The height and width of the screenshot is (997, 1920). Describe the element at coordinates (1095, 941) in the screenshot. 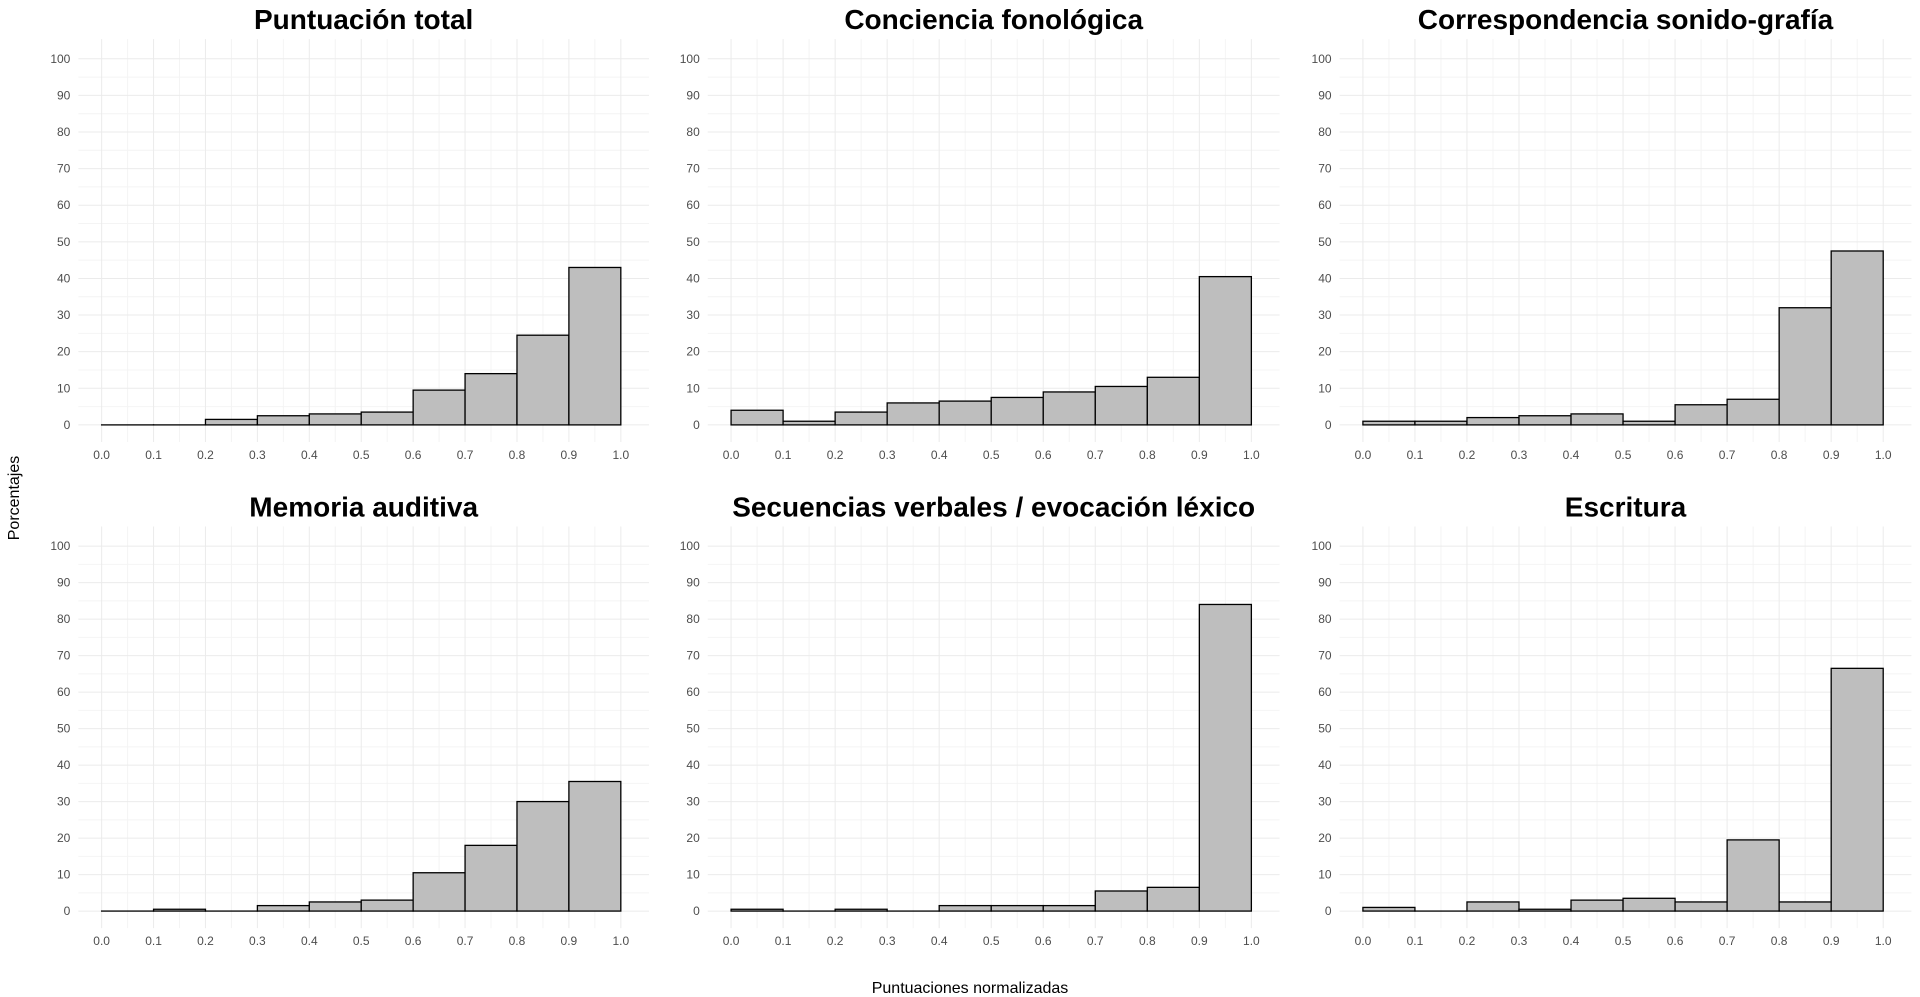

I see `x-tick-label: 0.7` at that location.